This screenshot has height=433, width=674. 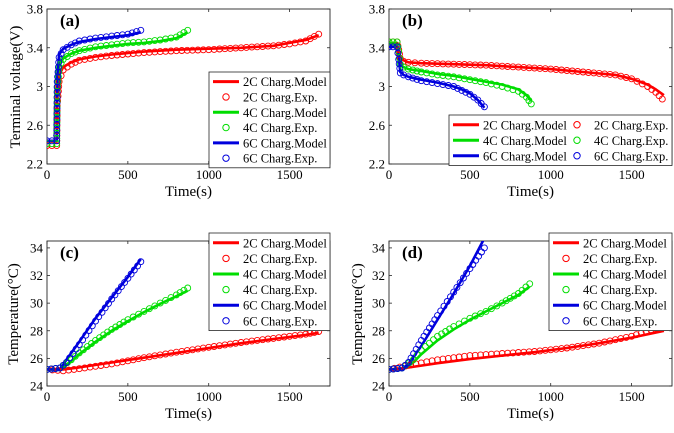 I want to click on plot-area, so click(x=185, y=88).